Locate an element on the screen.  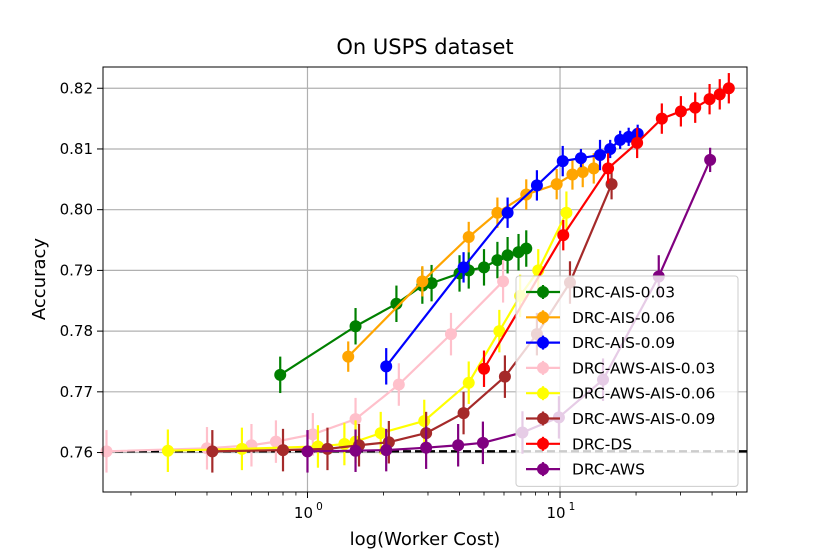
y-tick-label: 0.77 is located at coordinates (76, 392).